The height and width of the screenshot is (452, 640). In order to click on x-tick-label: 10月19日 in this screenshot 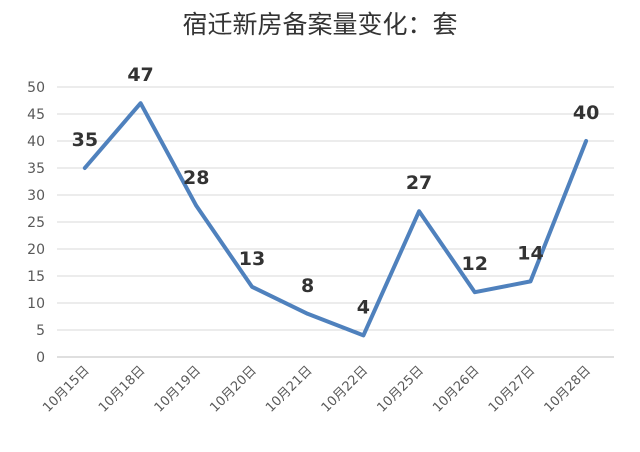, I will do `click(178, 389)`.